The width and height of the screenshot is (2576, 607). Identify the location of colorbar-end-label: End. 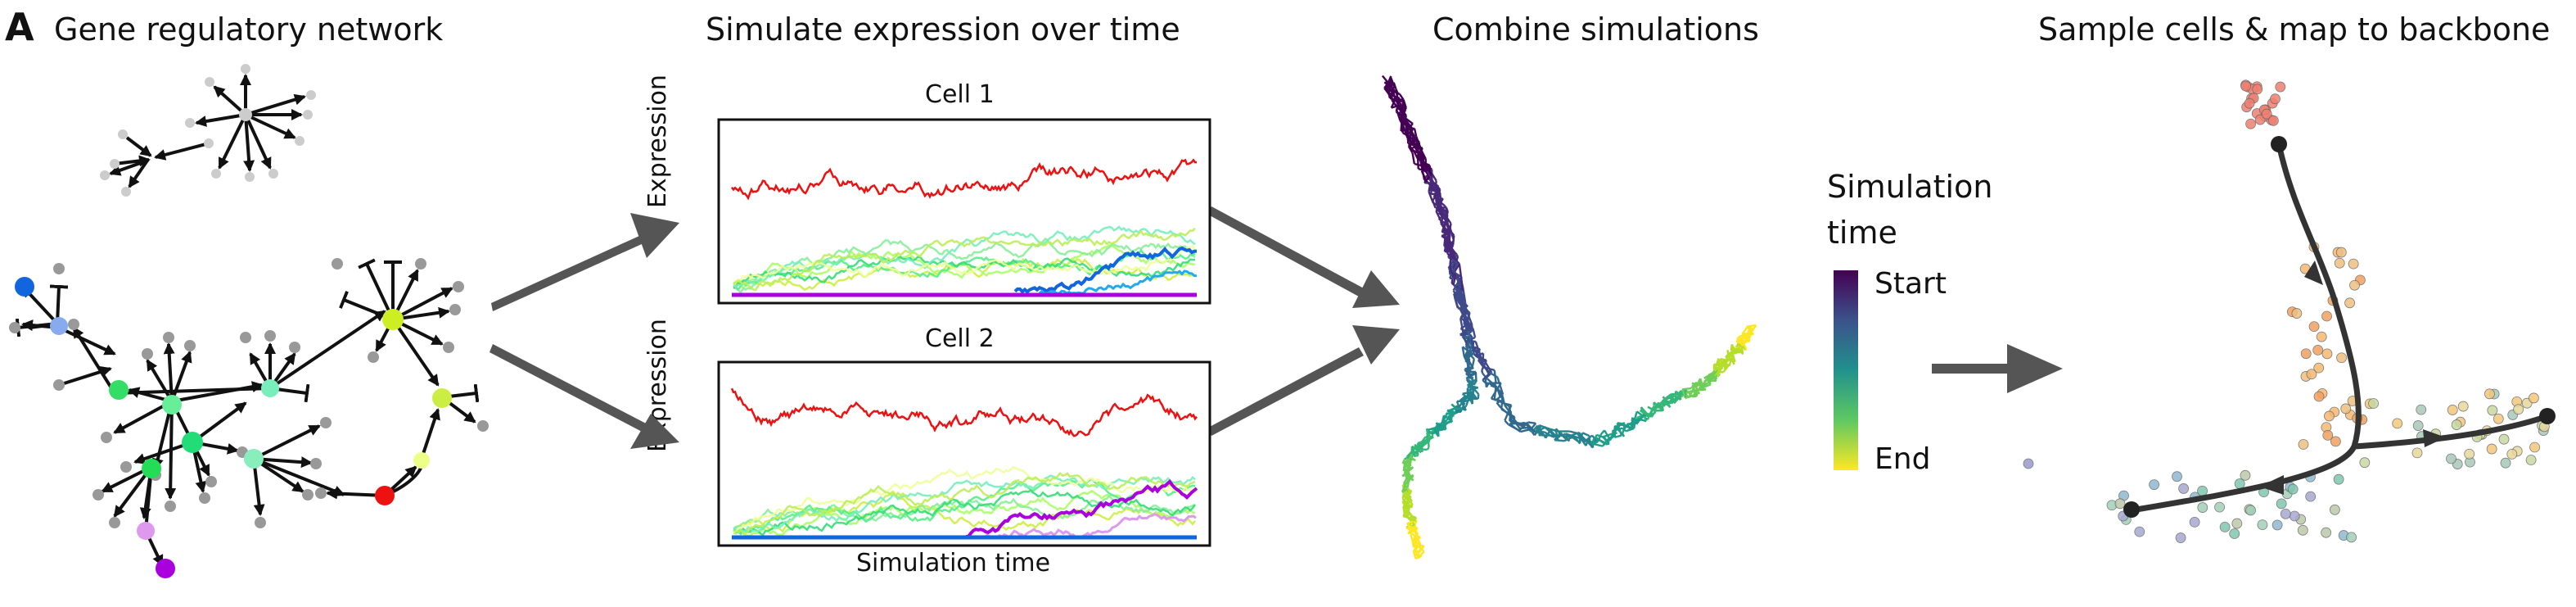
(1902, 459).